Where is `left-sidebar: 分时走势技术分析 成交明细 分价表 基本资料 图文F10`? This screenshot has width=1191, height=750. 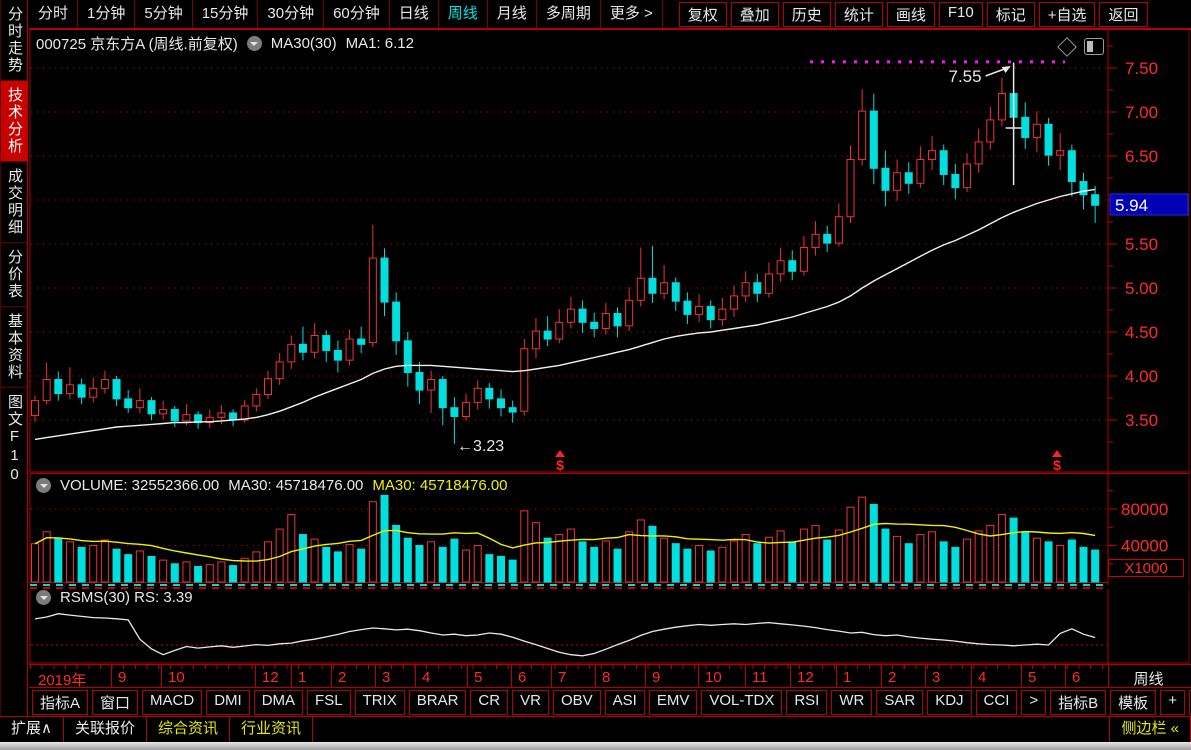
left-sidebar: 分时走势技术分析 成交明细 分价表 基本资料 图文F10 is located at coordinates (14, 358).